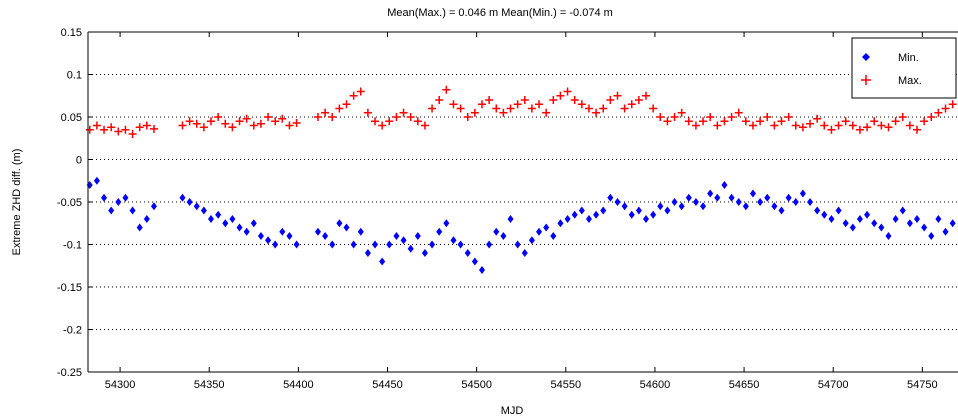 The height and width of the screenshot is (420, 958). What do you see at coordinates (72, 331) in the screenshot?
I see `y-tick-label: -0.2` at bounding box center [72, 331].